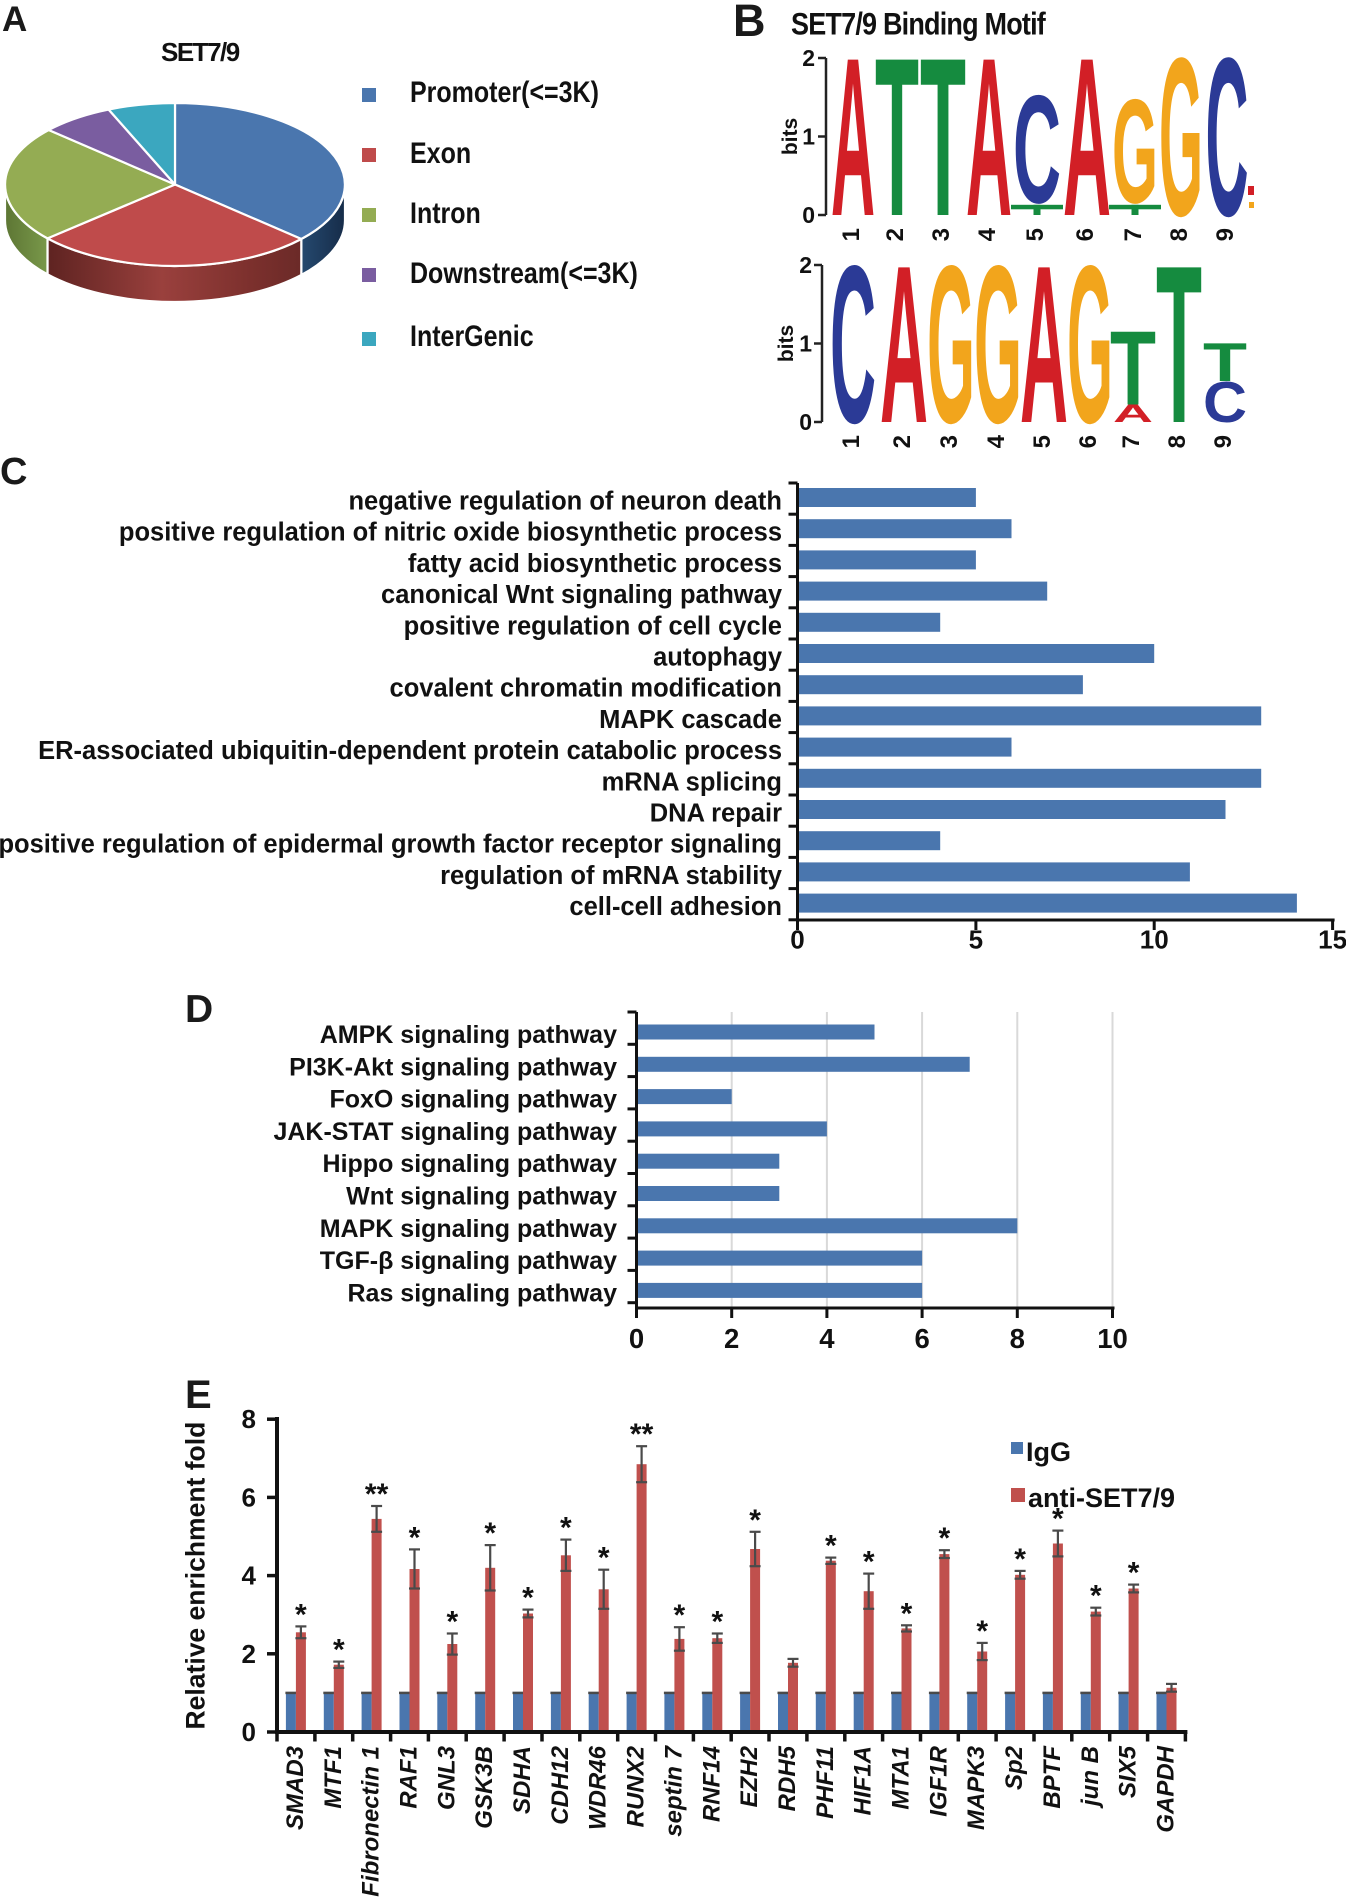 This screenshot has width=1346, height=1904. I want to click on svg-text: 15, so click(1332, 940).